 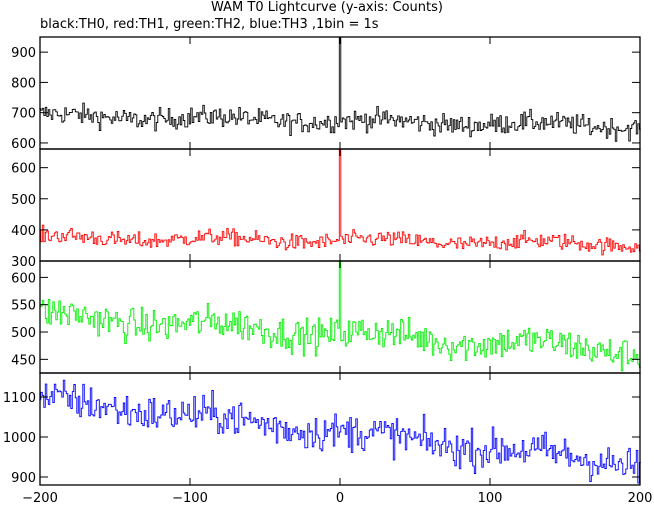 What do you see at coordinates (327, 7) in the screenshot?
I see `chart-title: WAM T0 Lightcurve (y-axis: Counts)` at bounding box center [327, 7].